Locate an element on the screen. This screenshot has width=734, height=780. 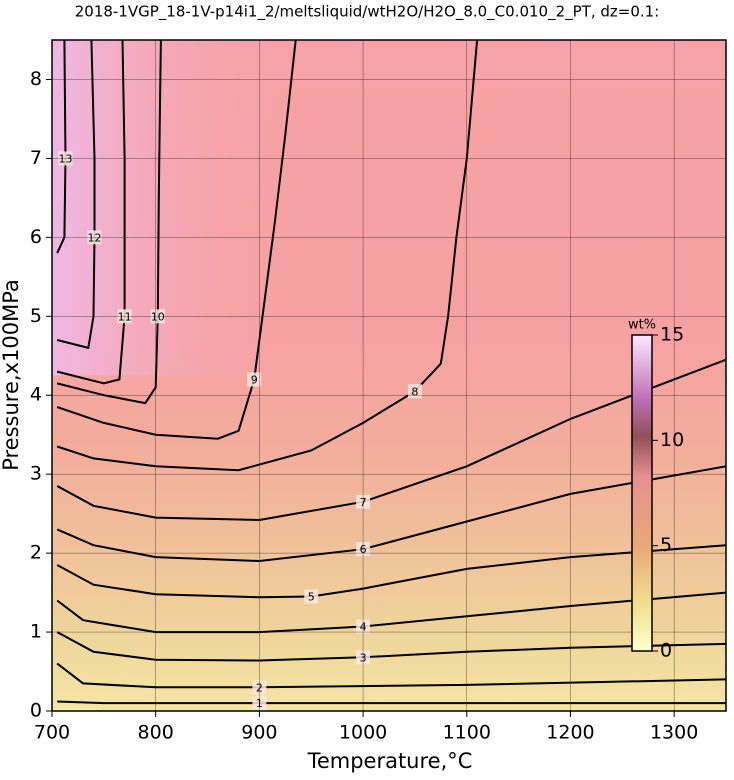
colorbar-tick-label: 0 is located at coordinates (666, 651).